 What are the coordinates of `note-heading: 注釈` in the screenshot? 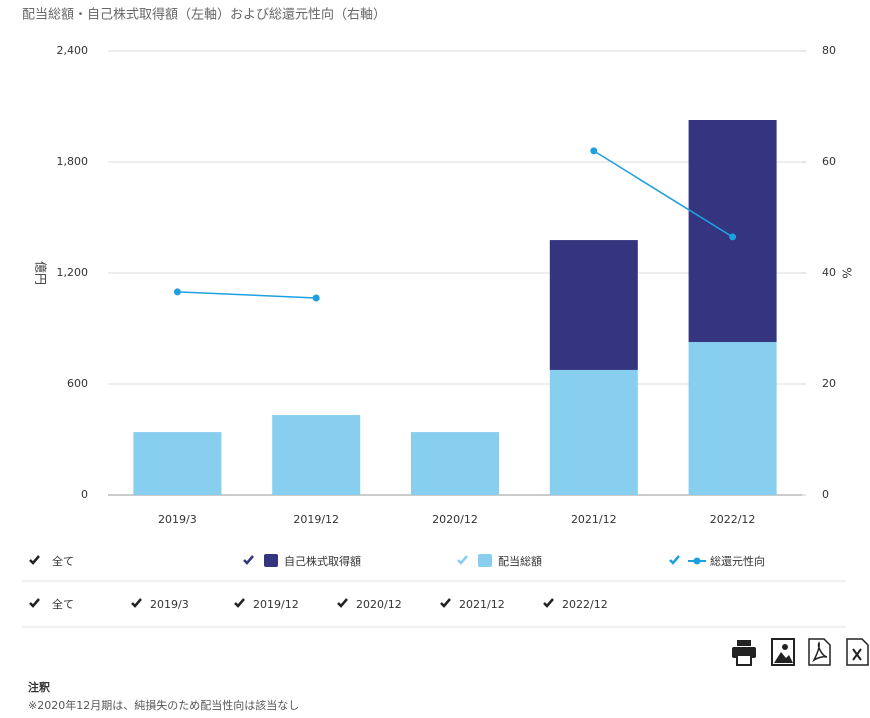 It's located at (39, 687).